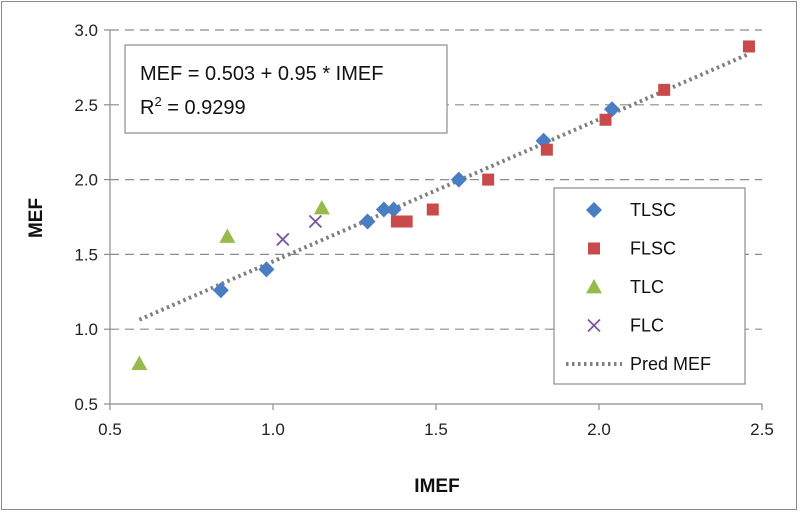  Describe the element at coordinates (157, 101) in the screenshot. I see `r-squared-superscript: 2` at that location.